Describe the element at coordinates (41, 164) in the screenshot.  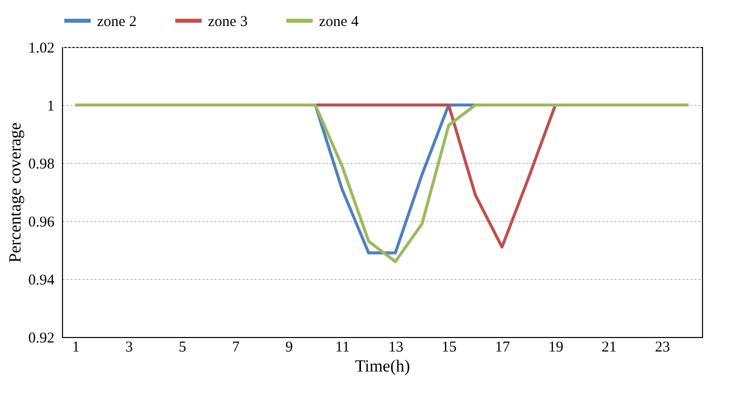
I see `y-tick-label: 0.98` at that location.